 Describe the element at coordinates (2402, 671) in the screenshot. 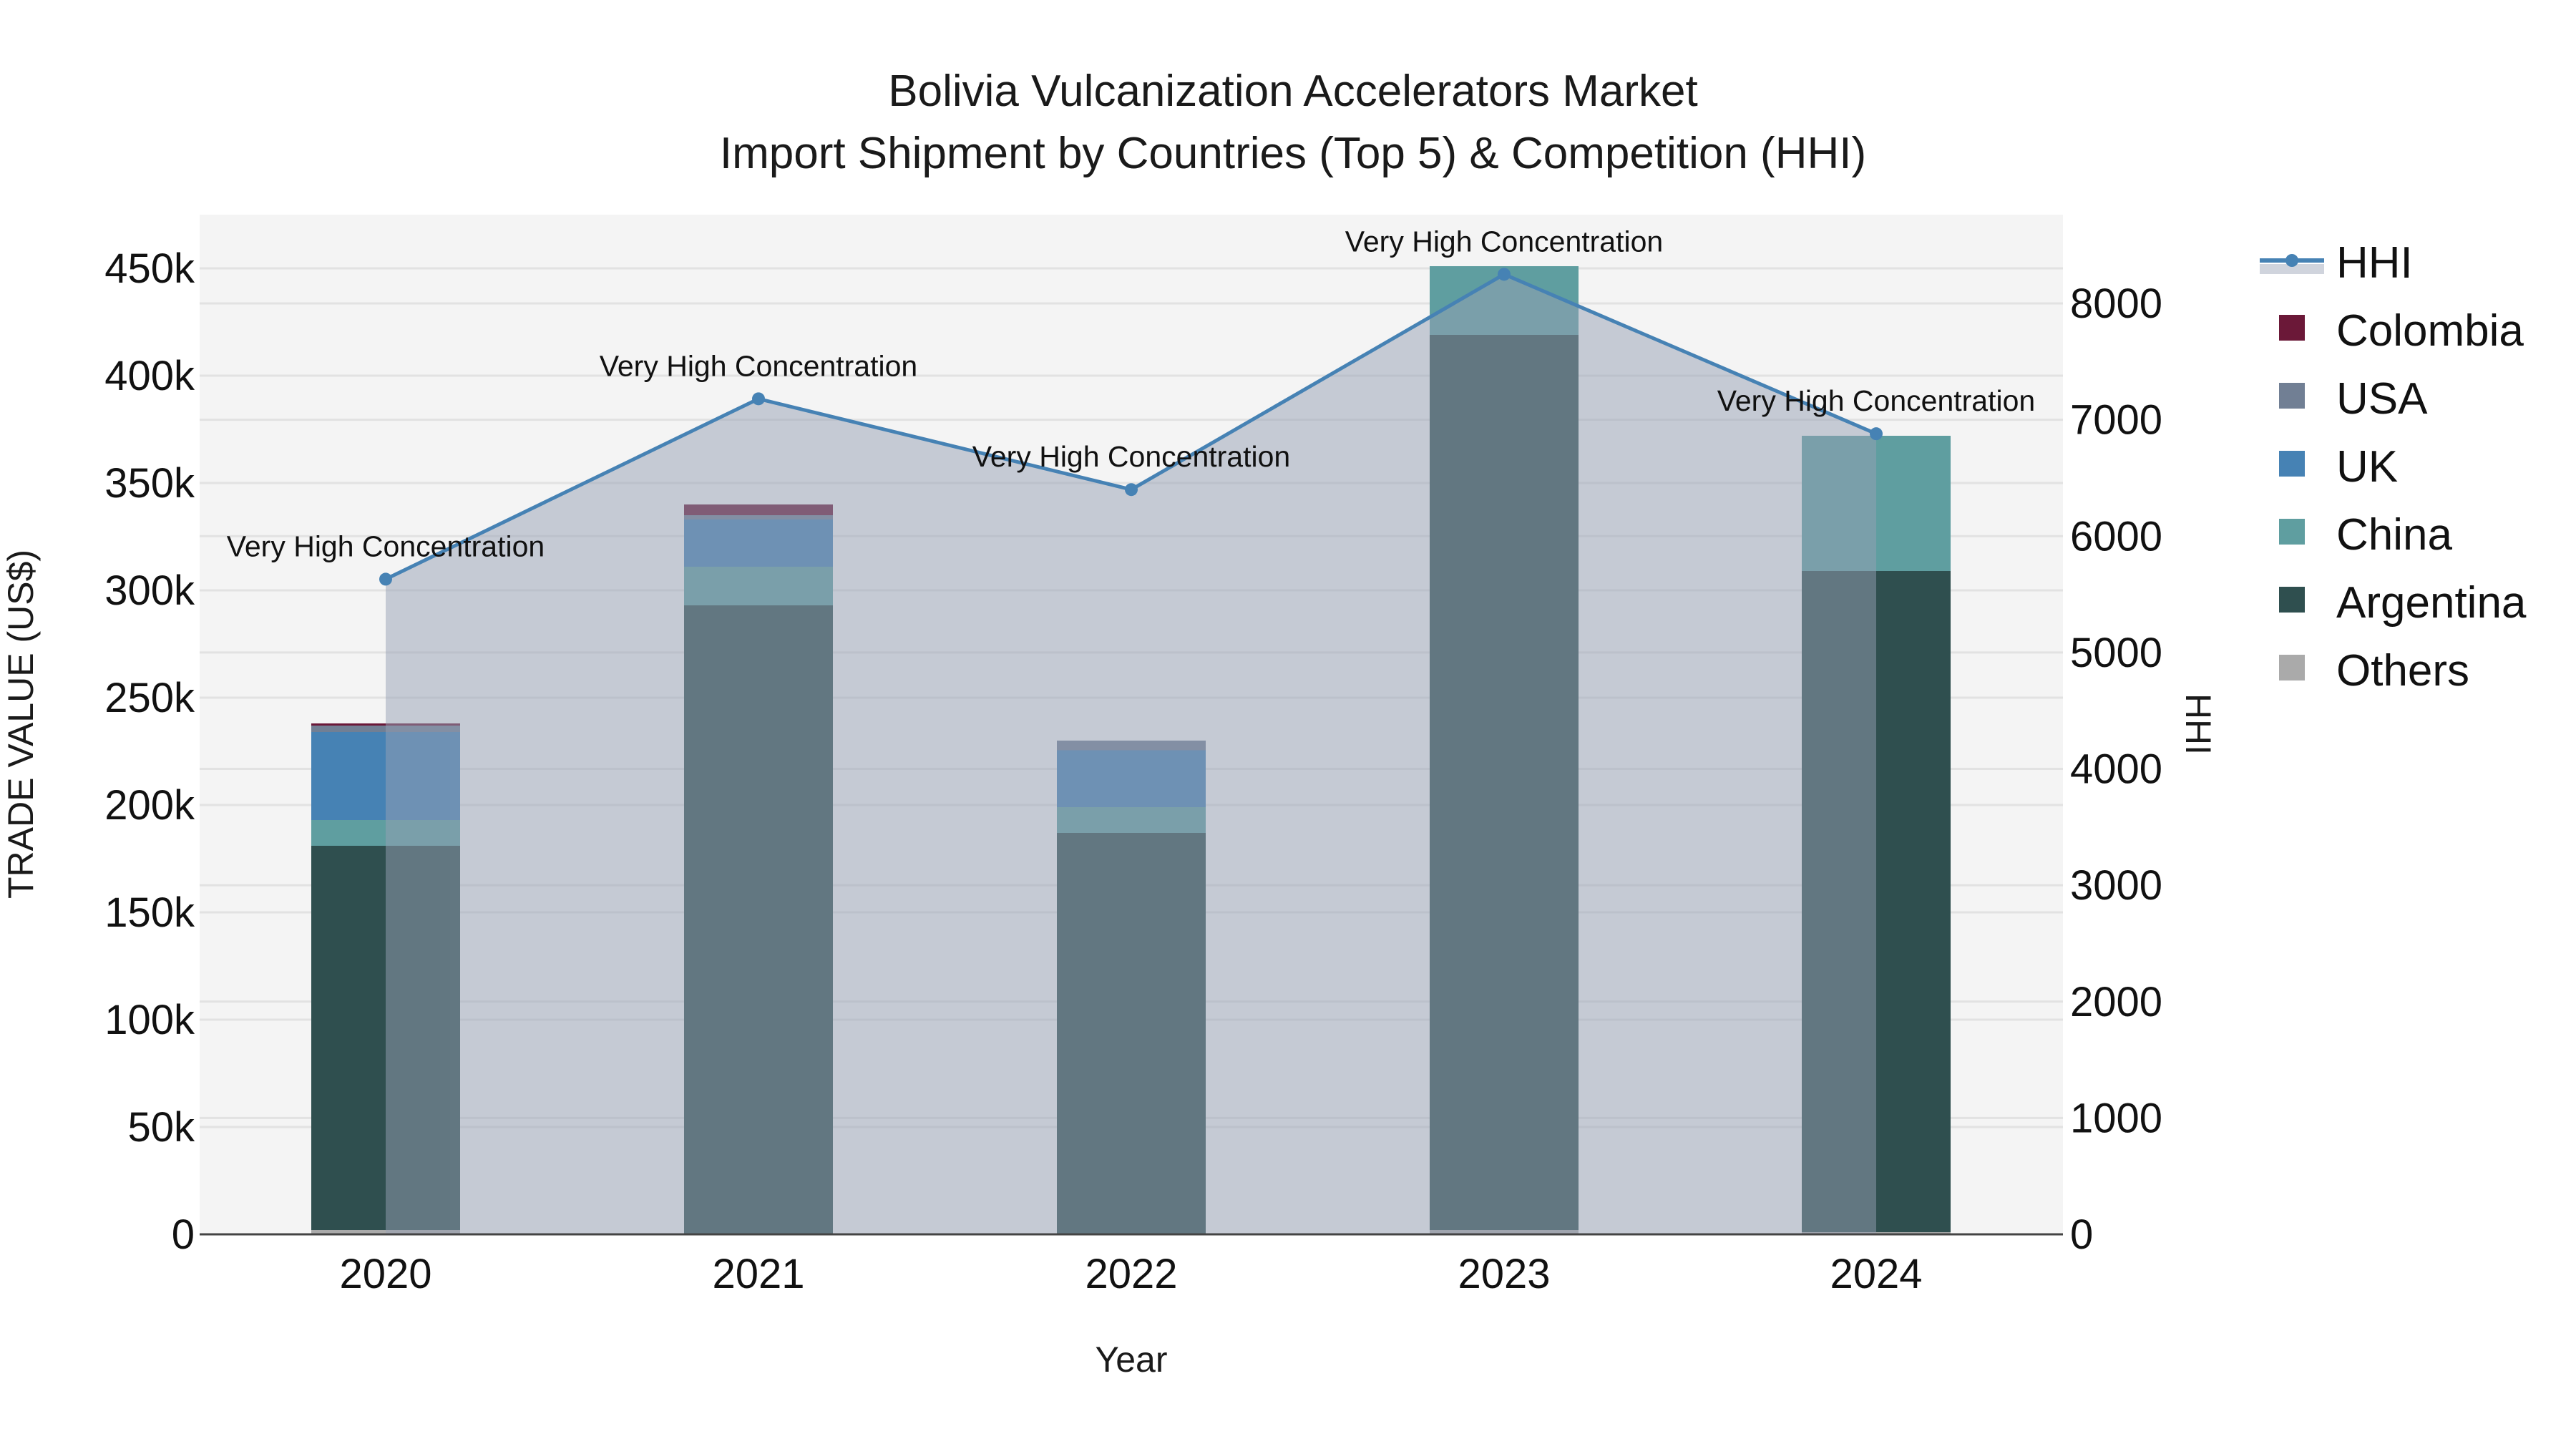

I see `legend-label: Others` at that location.